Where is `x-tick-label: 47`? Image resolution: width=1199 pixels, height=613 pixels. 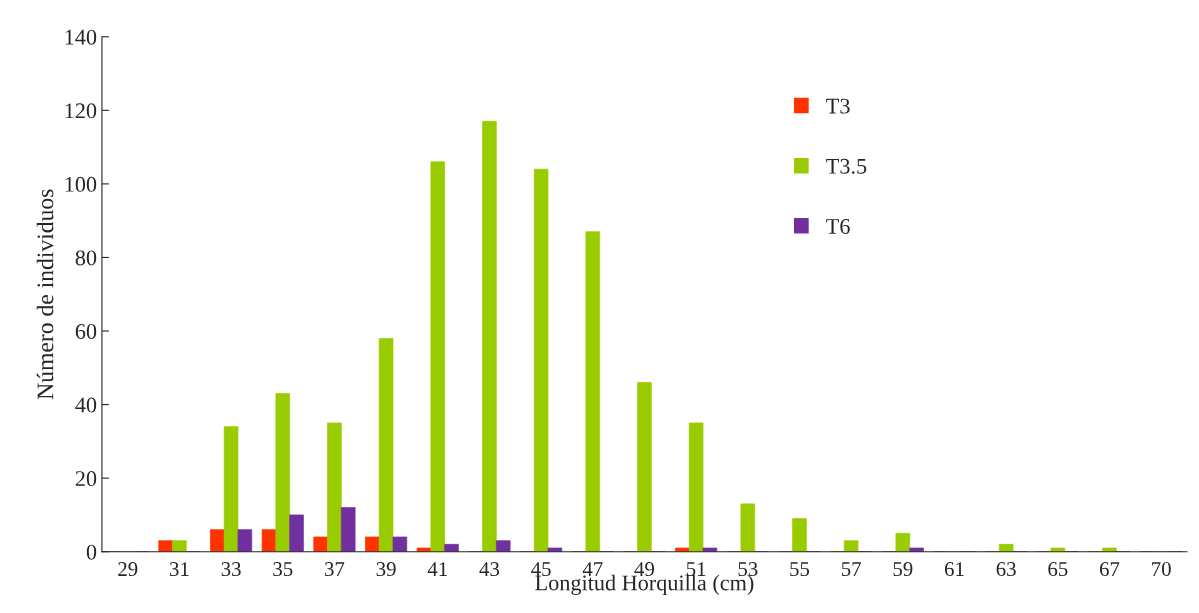
x-tick-label: 47 is located at coordinates (592, 569).